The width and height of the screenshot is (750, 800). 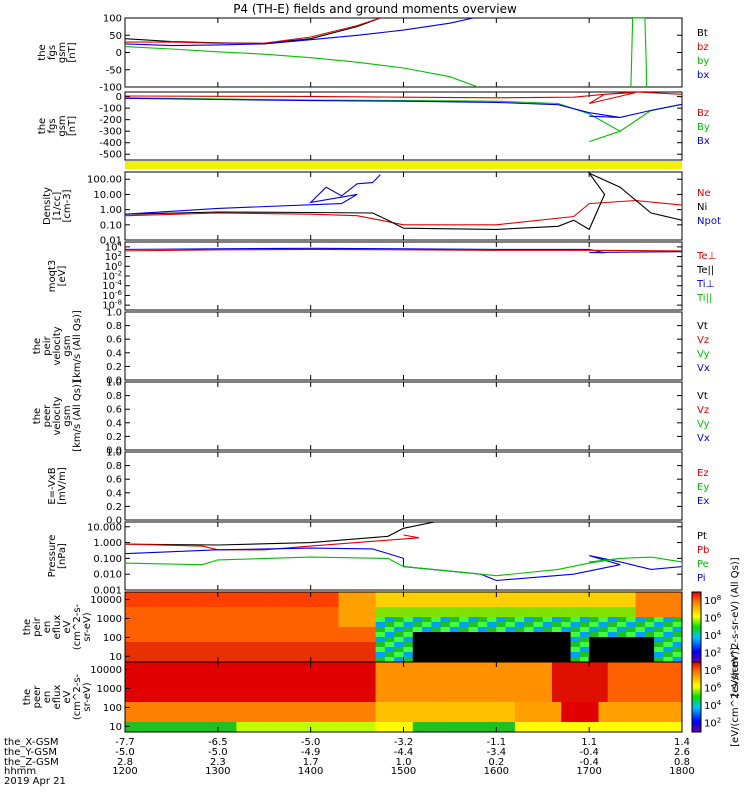 What do you see at coordinates (87, 626) in the screenshot?
I see `y-label-line: sr-eV)` at bounding box center [87, 626].